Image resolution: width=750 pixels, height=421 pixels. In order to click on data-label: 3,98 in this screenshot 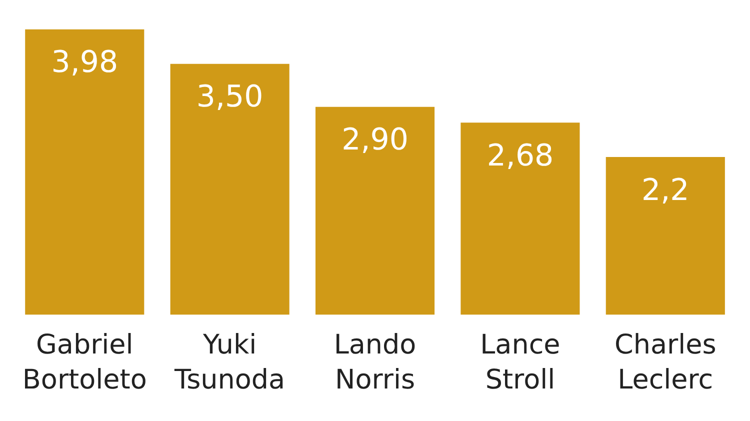, I will do `click(84, 62)`.